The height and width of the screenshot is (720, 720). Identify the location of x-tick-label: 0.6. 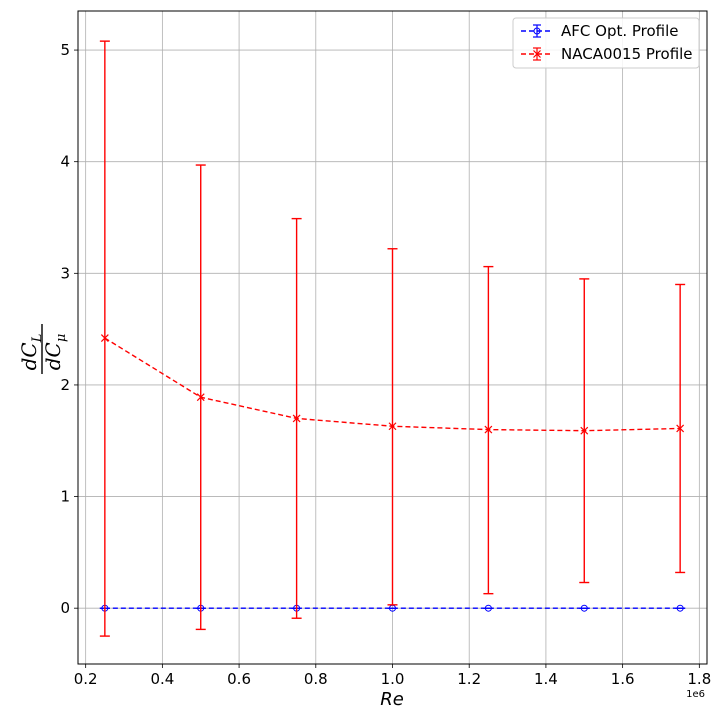
(239, 679).